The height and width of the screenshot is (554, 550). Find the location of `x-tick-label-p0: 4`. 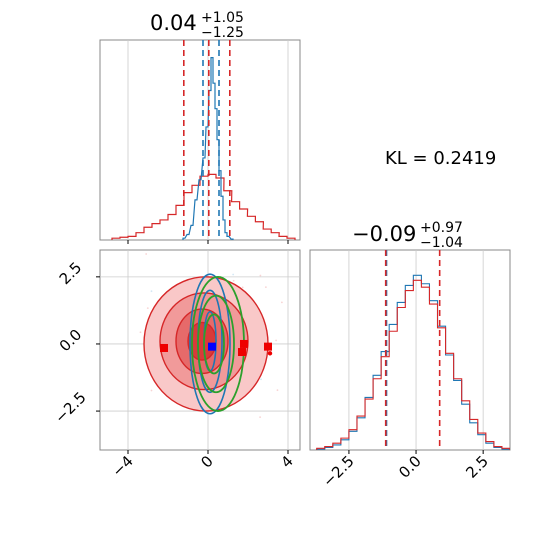

x-tick-label-p0: 4 is located at coordinates (286, 461).